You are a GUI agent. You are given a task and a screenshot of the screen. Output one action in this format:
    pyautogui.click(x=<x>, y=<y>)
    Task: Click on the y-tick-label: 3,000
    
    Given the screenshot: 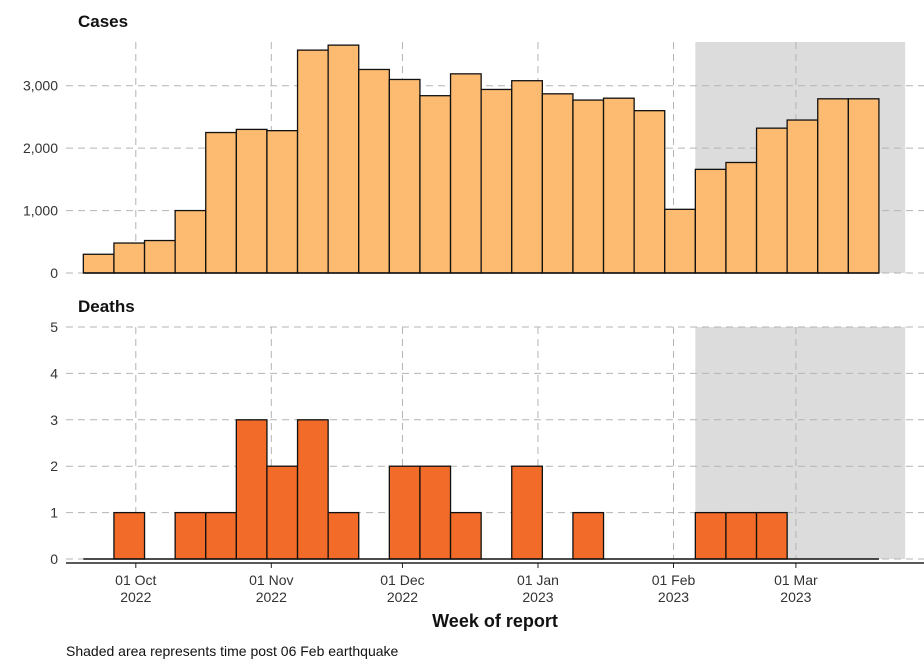 What is the action you would take?
    pyautogui.click(x=40, y=86)
    